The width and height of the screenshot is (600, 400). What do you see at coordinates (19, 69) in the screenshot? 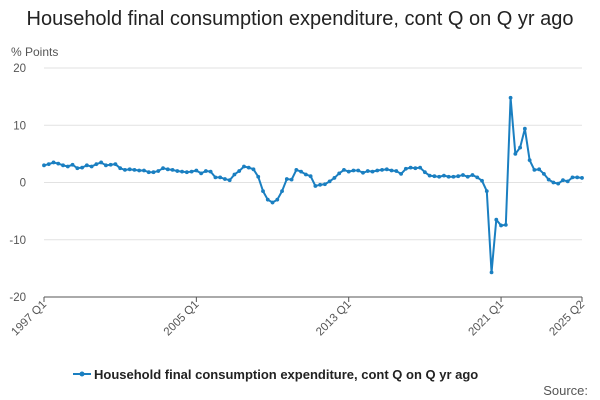
I see `y-tick-label: 20` at bounding box center [19, 69].